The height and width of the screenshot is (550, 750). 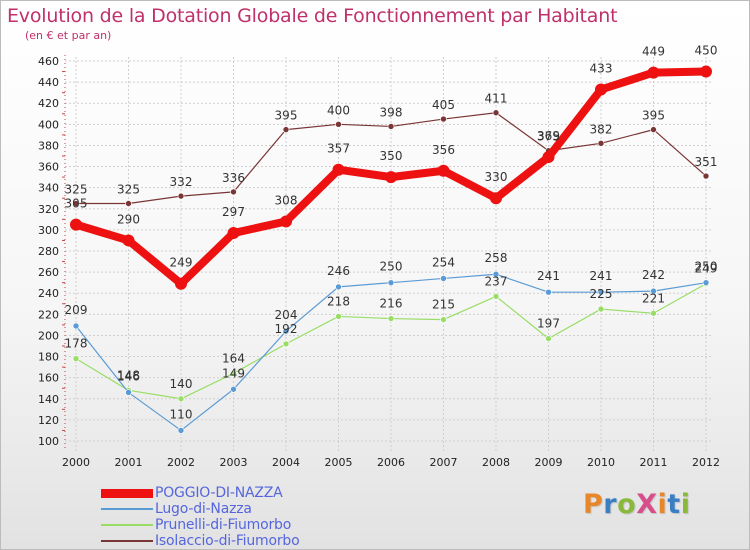 What do you see at coordinates (593, 504) in the screenshot?
I see `logo-letter: P` at bounding box center [593, 504].